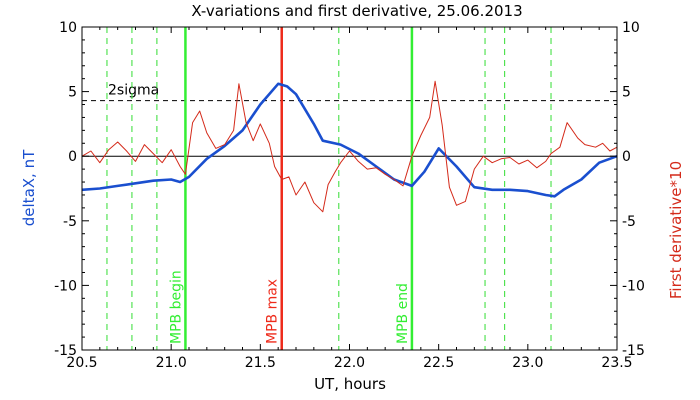 The width and height of the screenshot is (700, 400). Describe the element at coordinates (616, 363) in the screenshot. I see `x-tick-label: 23.5` at that location.